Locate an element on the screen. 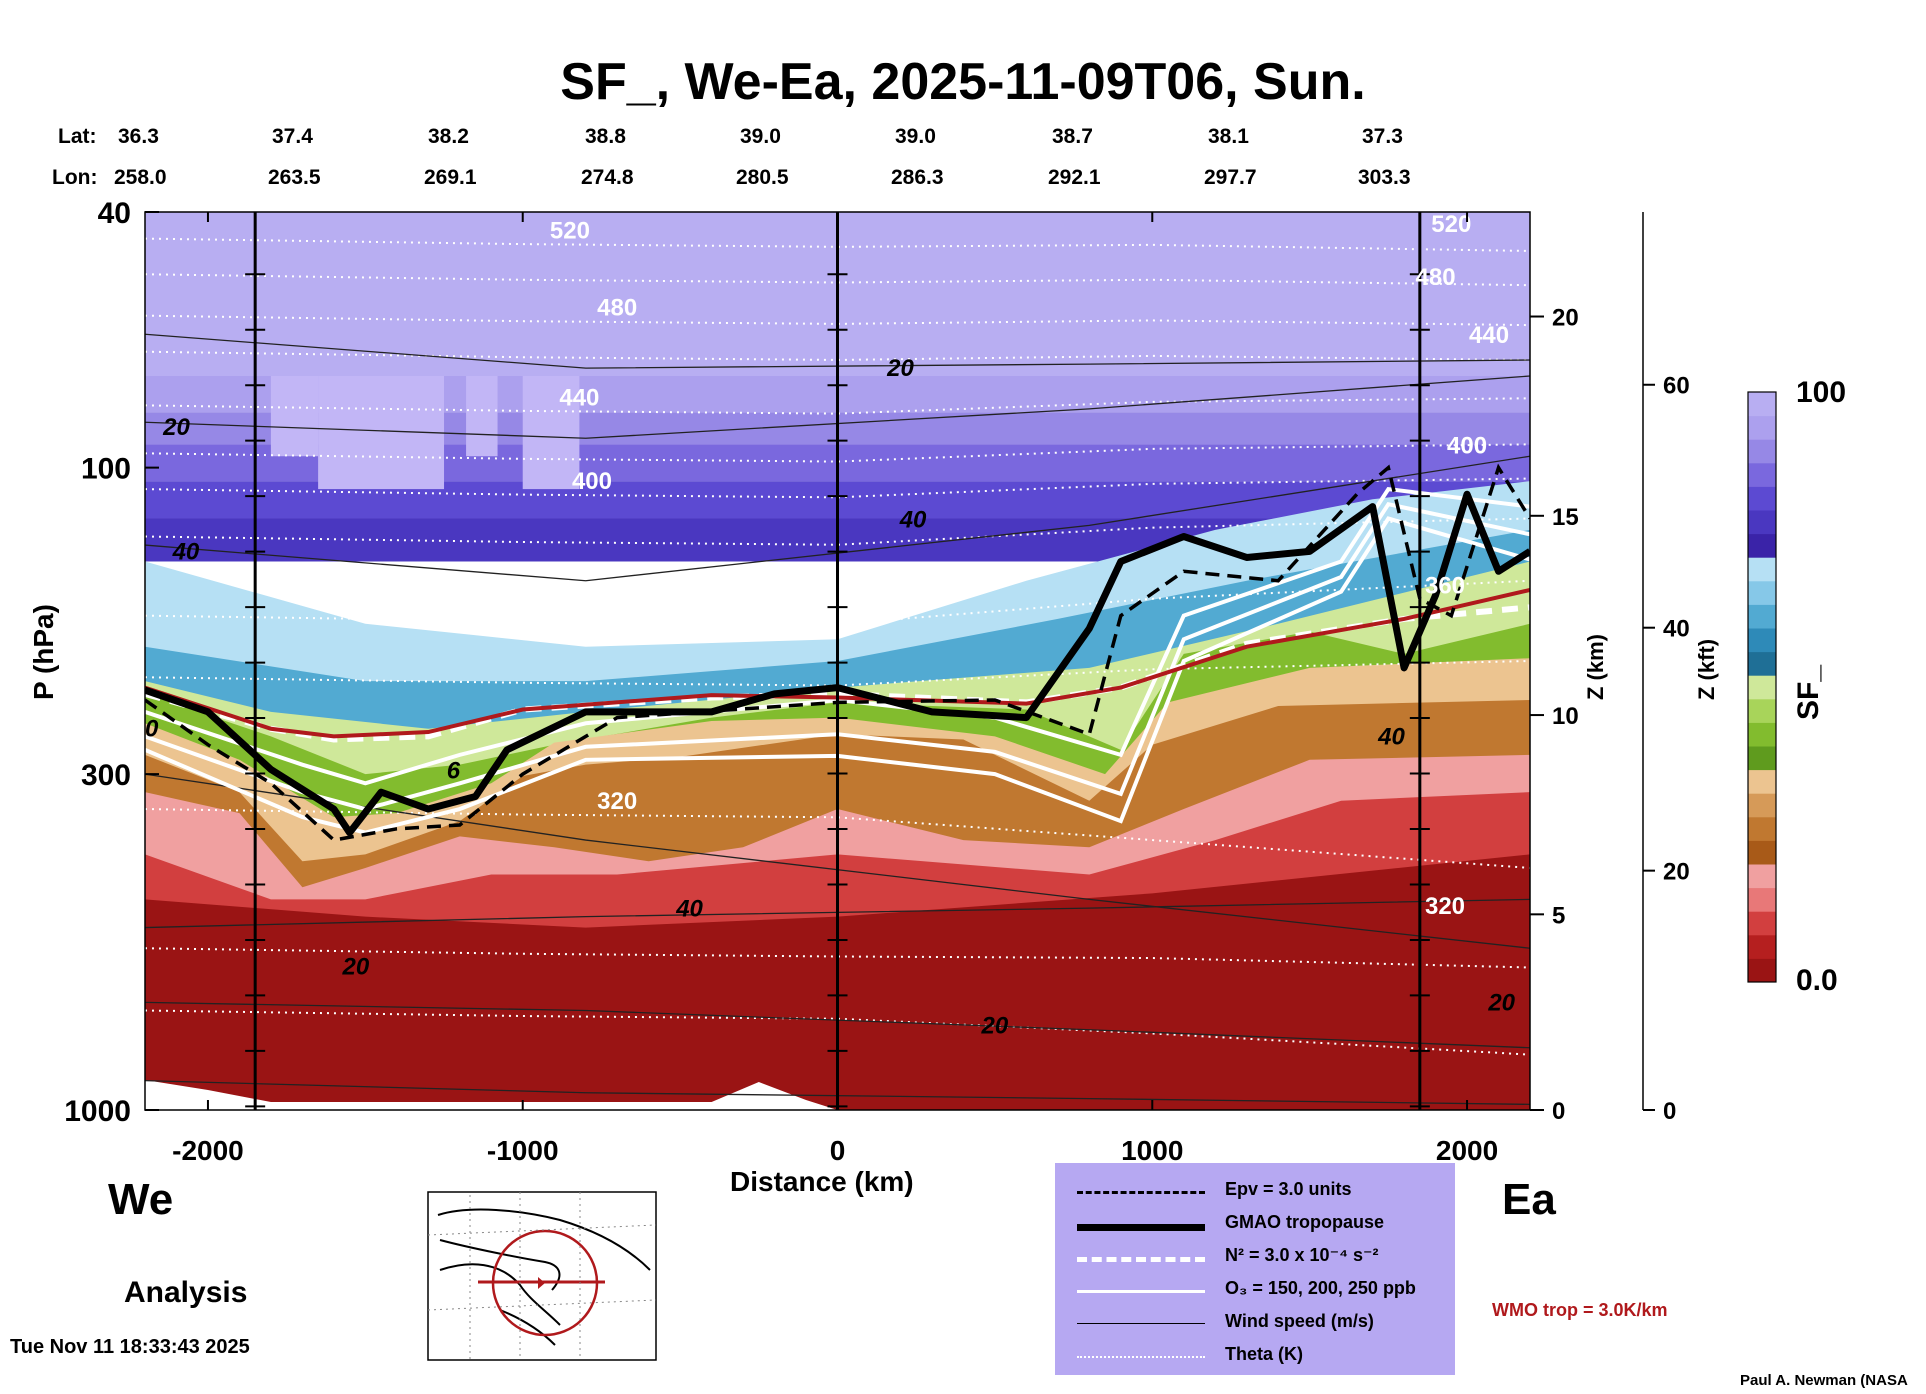  y-axis-title: P (hPa) is located at coordinates (43, 652).